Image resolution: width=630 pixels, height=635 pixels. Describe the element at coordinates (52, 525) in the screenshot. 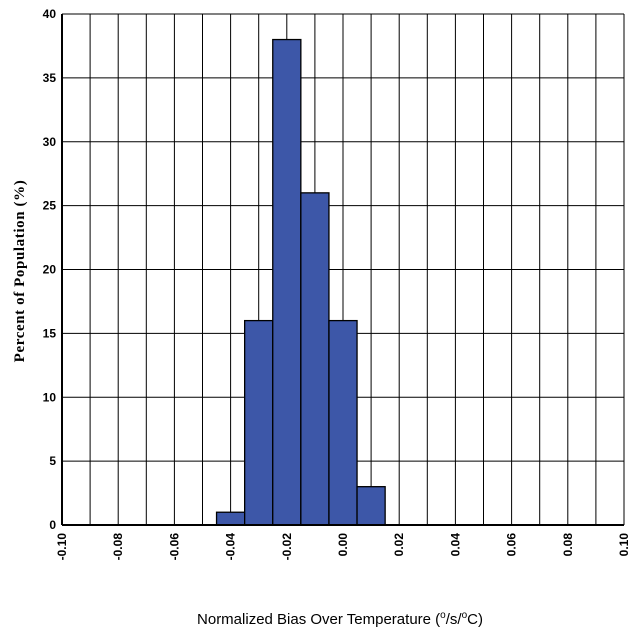

I see `y-tick-label: 0` at that location.